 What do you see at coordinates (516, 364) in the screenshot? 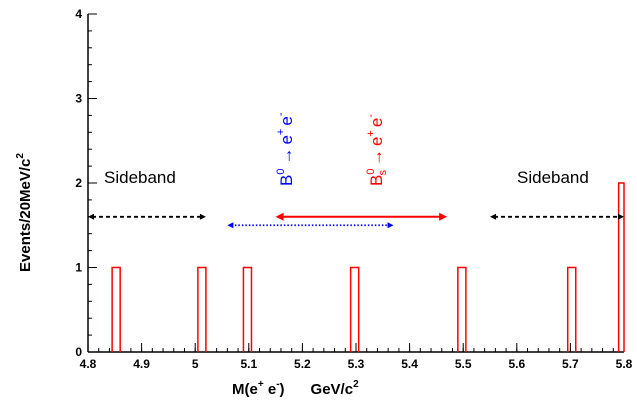
I see `x-tick-label: 5.6` at bounding box center [516, 364].